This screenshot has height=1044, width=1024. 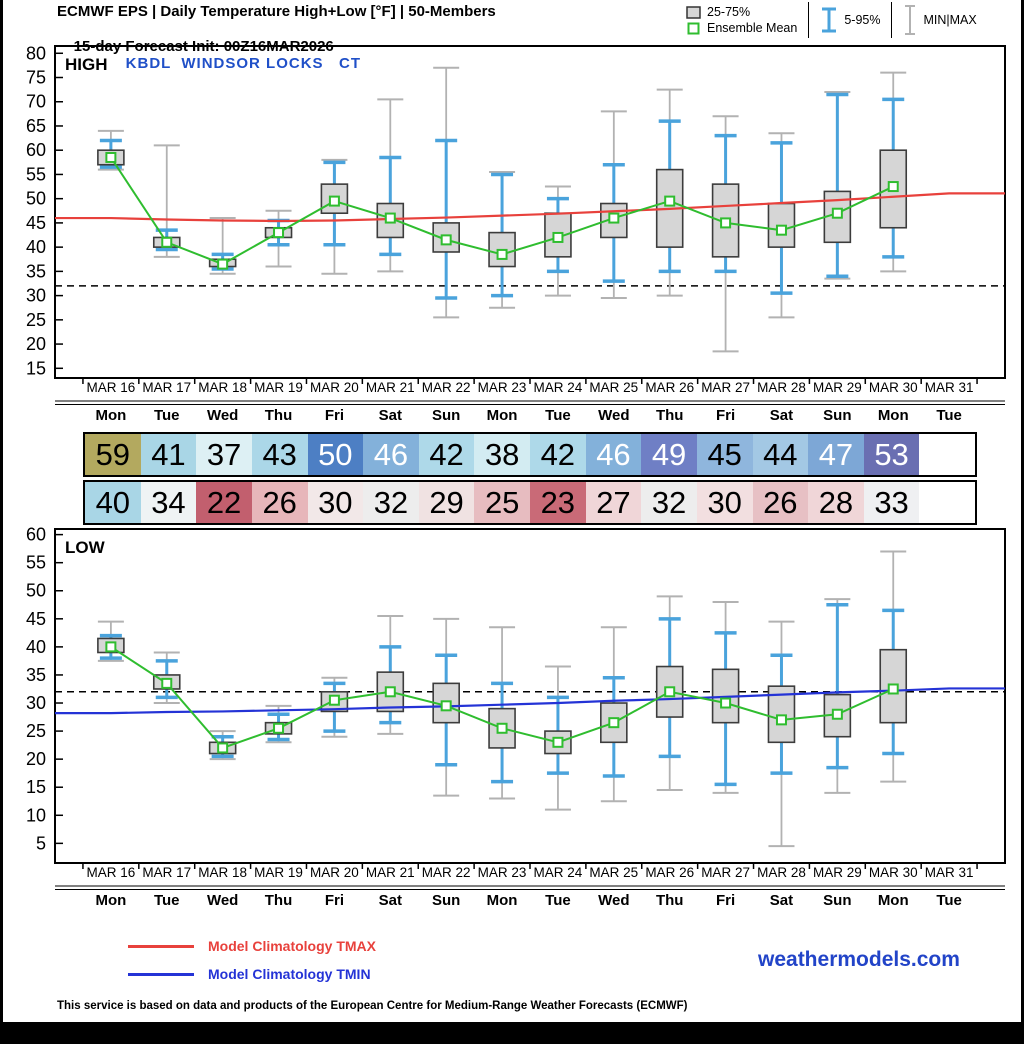 What do you see at coordinates (446, 502) in the screenshot?
I see `low-temp-cell: 29` at bounding box center [446, 502].